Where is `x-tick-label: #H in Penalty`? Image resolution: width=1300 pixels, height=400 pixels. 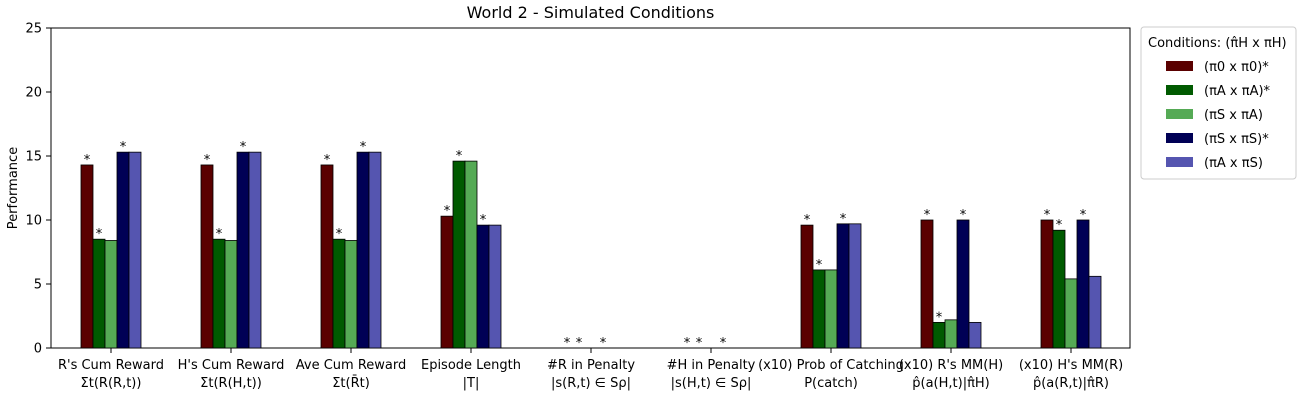 x-tick-label: #H in Penalty is located at coordinates (711, 365).